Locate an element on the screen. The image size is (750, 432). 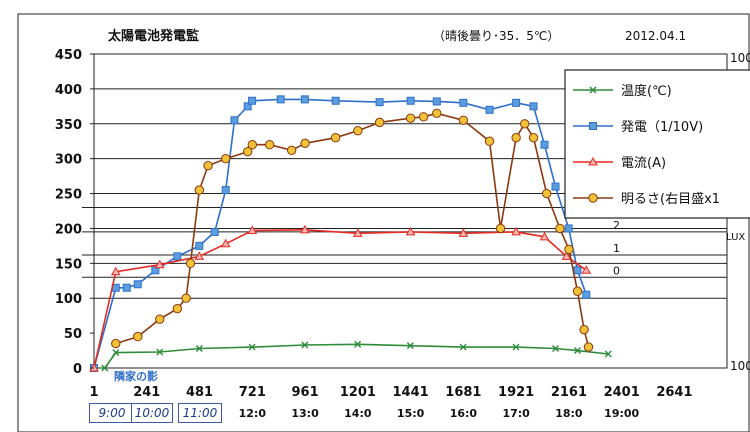
y-tick-label: 150 is located at coordinates (68, 264).